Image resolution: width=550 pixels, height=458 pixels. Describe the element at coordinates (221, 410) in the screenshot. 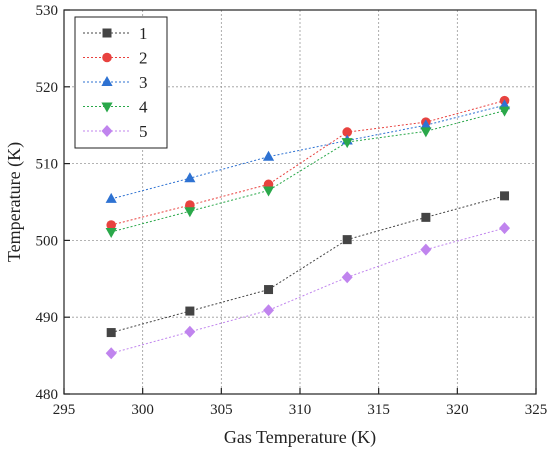

I see `x-tick-label: 305` at that location.